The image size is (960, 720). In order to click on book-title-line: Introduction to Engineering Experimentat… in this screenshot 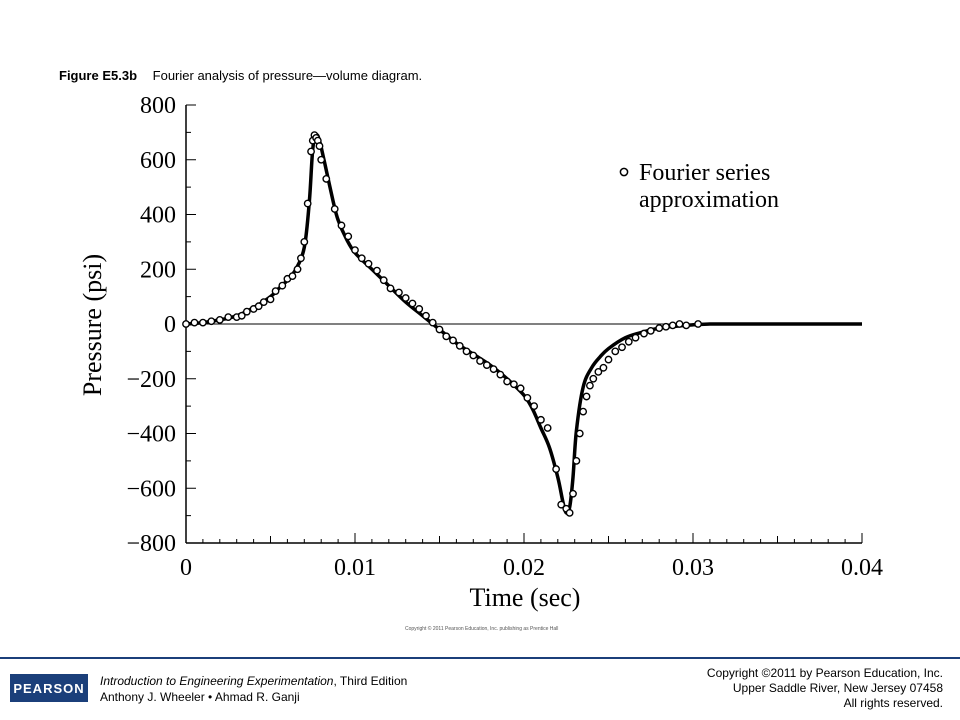, I will do `click(253, 681)`.